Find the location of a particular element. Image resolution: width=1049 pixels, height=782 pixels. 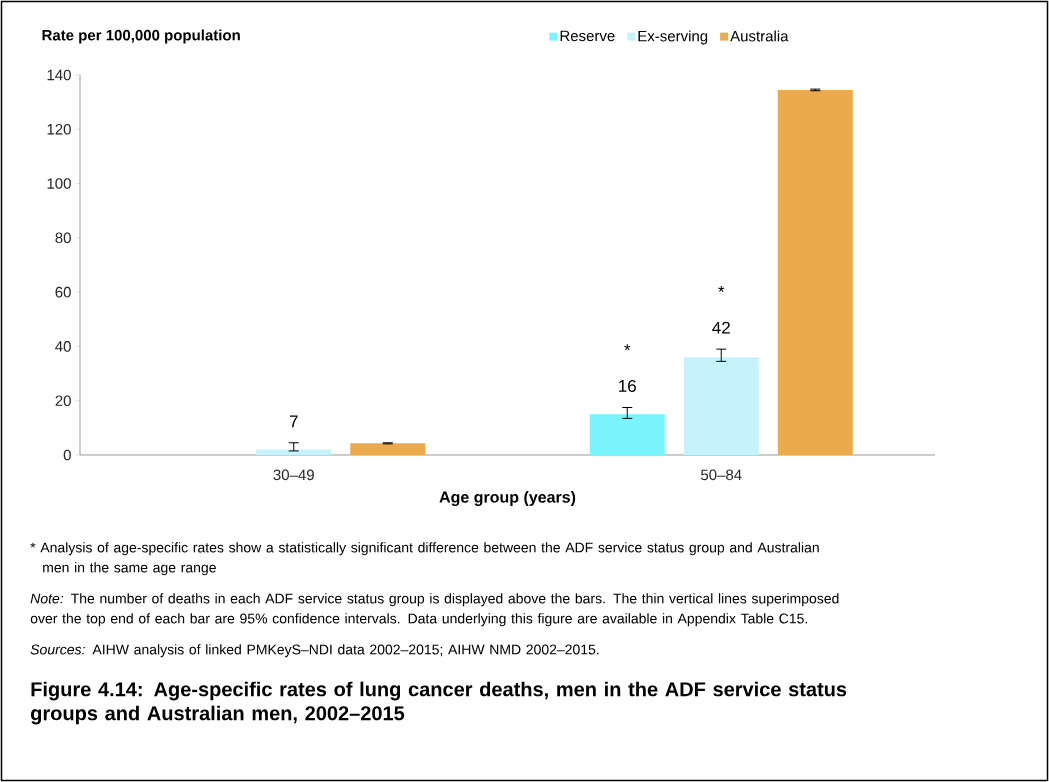

text: Sources: AIHW analysis of linked PMKeyS–NDI data 2002–2015; AIHW NMD 2002–2015. is located at coordinates (314, 651).